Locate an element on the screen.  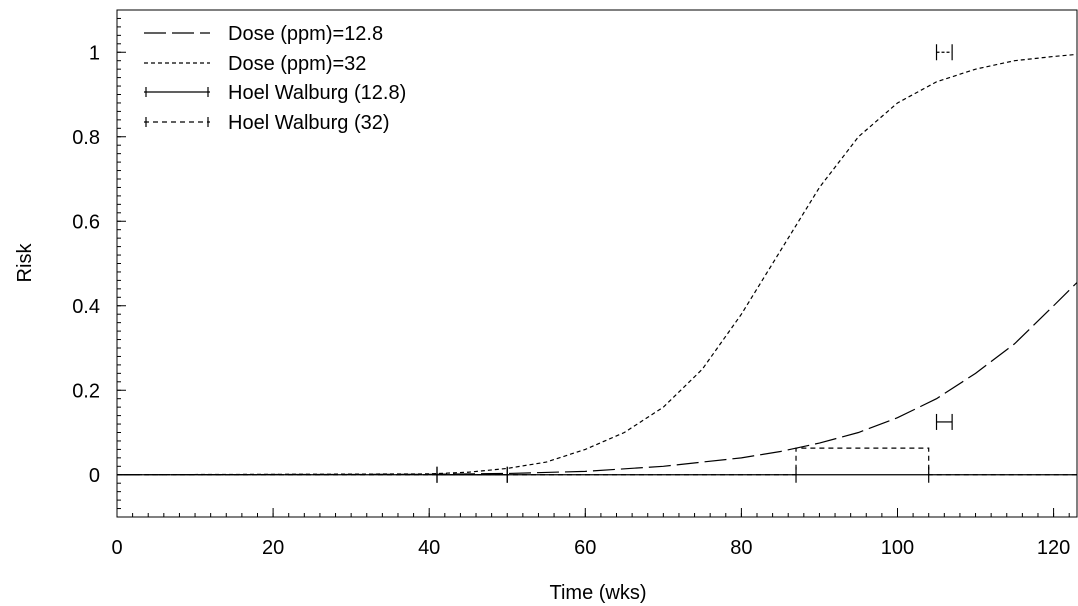
y-tick-label: 0.6 is located at coordinates (86, 222).